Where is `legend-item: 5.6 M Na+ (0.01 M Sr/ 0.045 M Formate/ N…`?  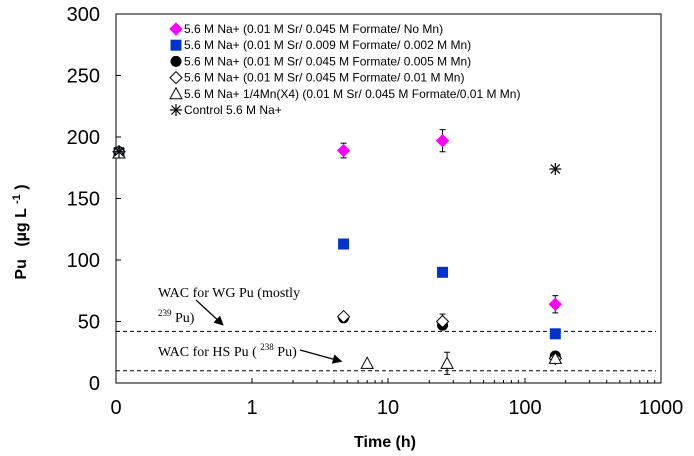
legend-item: 5.6 M Na+ (0.01 M Sr/ 0.045 M Formate/ N… is located at coordinates (306, 29).